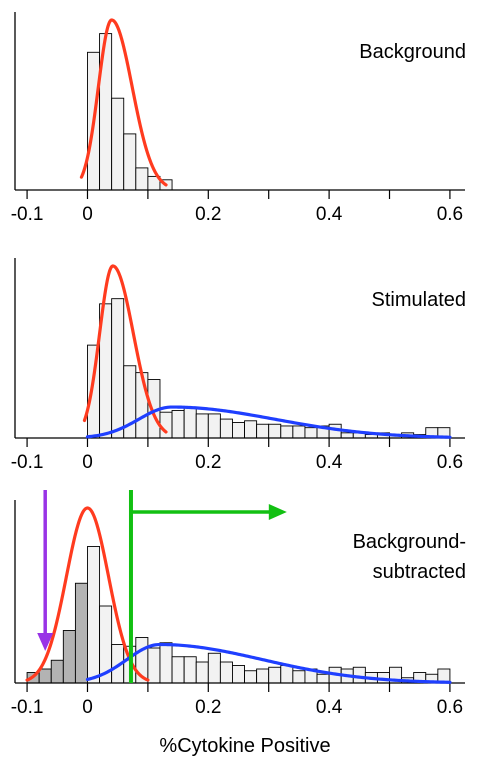  I want to click on panel-label: Background, so click(412, 52).